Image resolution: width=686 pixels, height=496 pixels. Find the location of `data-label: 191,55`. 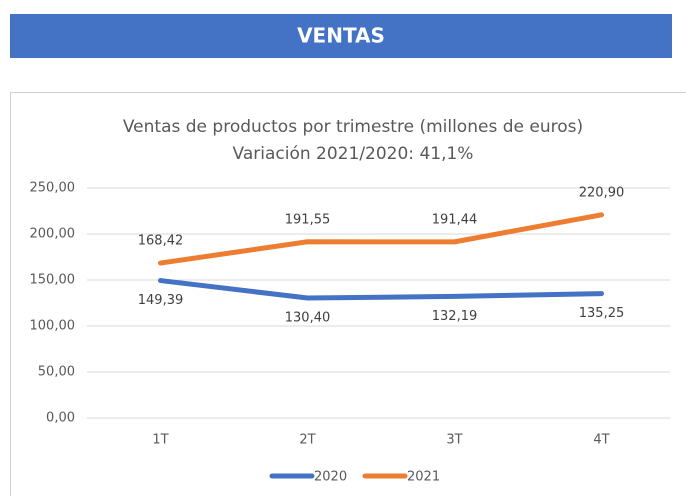

data-label: 191,55 is located at coordinates (308, 219).